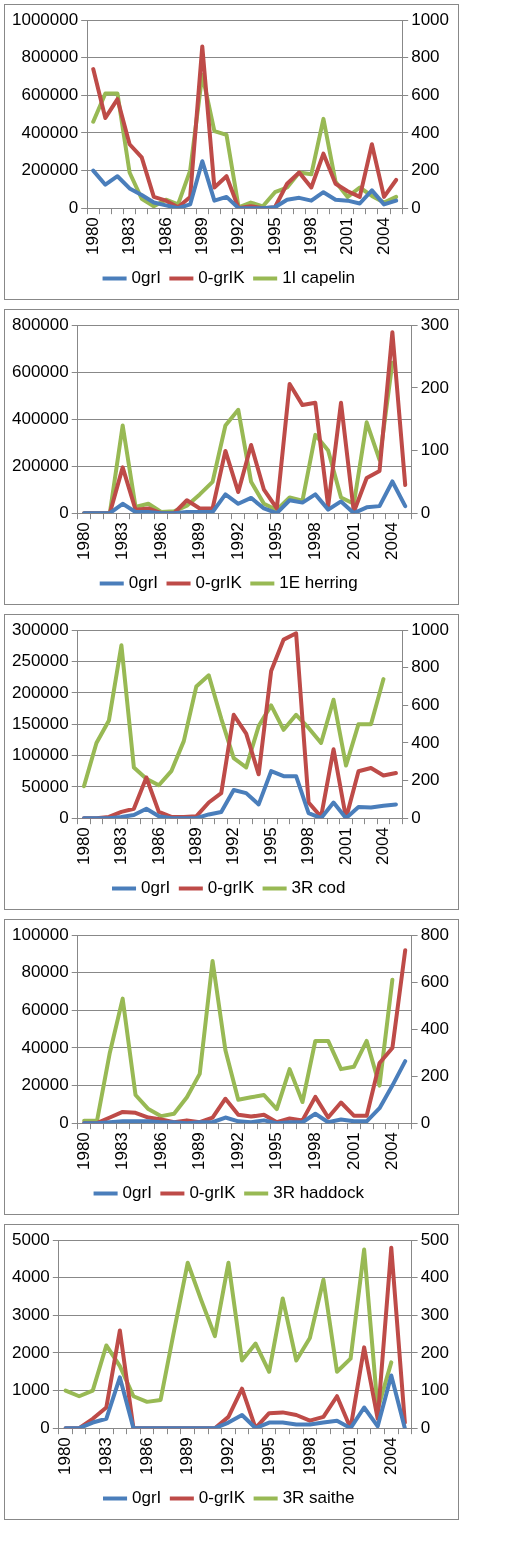  What do you see at coordinates (30, 1390) in the screenshot?
I see `y-tick-label: 1000` at bounding box center [30, 1390].